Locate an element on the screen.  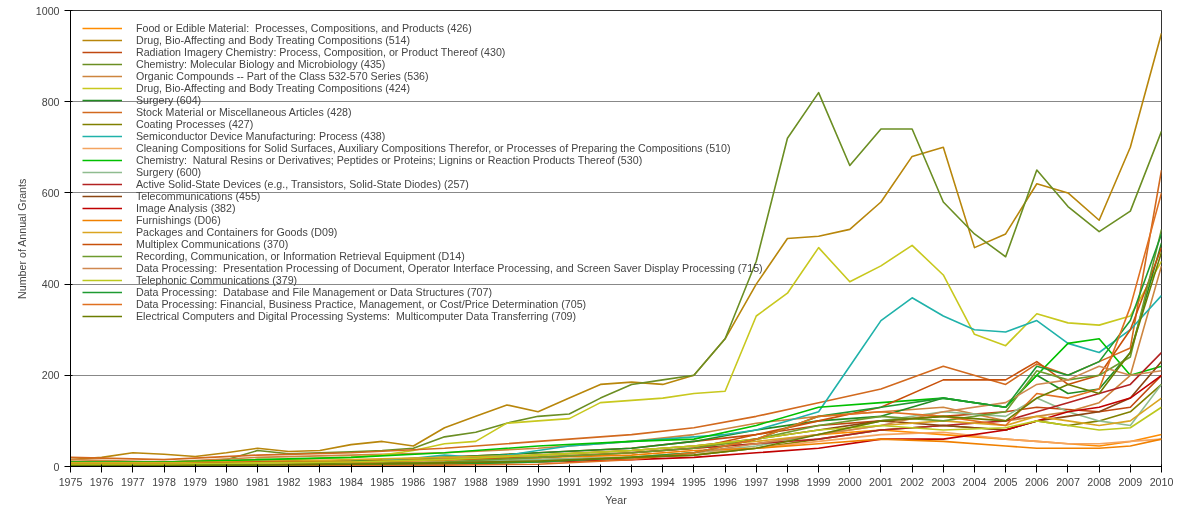
x-tick-label: 2009 is located at coordinates (1130, 481).